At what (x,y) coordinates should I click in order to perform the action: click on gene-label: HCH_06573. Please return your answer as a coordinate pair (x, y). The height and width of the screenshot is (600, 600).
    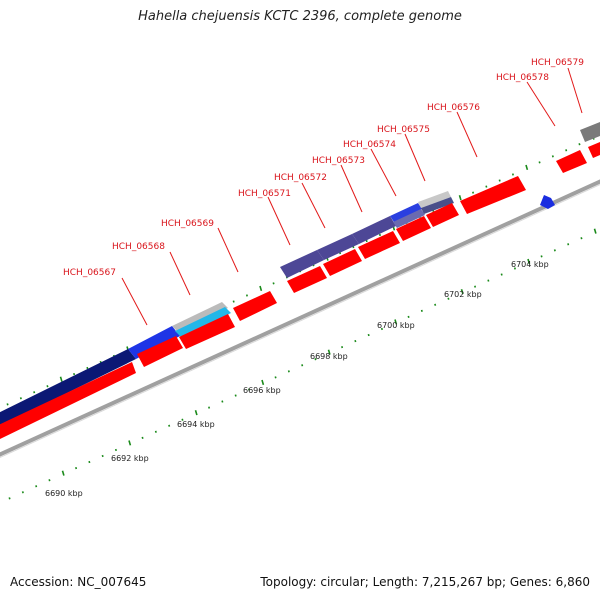
    Looking at the image, I should click on (338, 161).